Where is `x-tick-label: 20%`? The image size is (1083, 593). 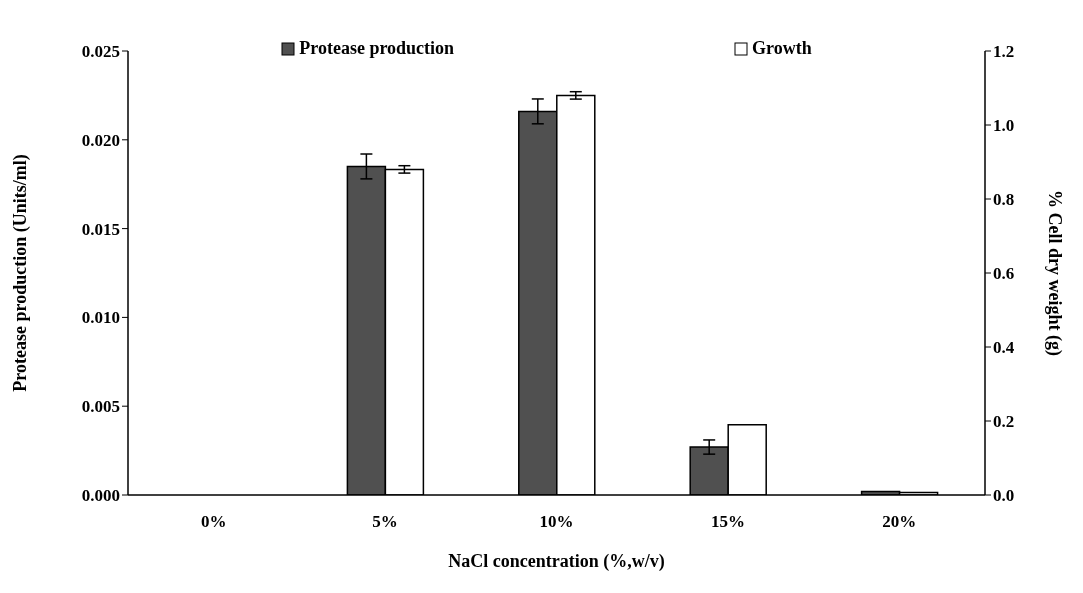 x-tick-label: 20% is located at coordinates (899, 522).